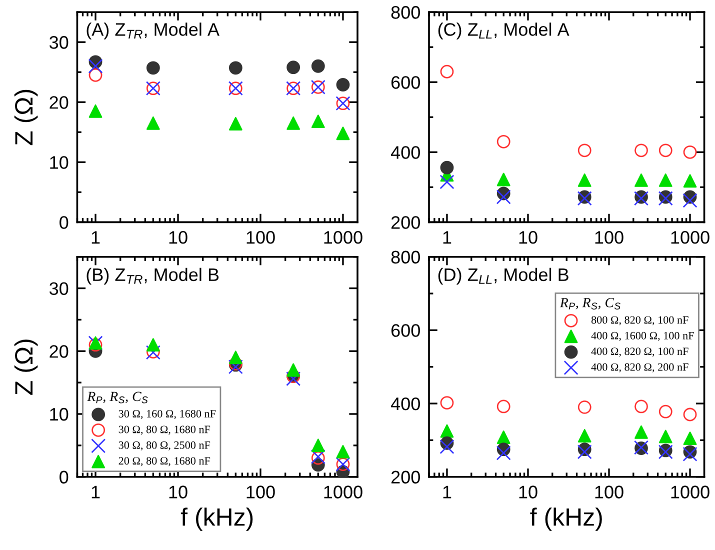 This screenshot has height=550, width=715. What do you see at coordinates (153, 31) in the screenshot?
I see `text: (A) Z$_{TR}$, Model A` at bounding box center [153, 31].